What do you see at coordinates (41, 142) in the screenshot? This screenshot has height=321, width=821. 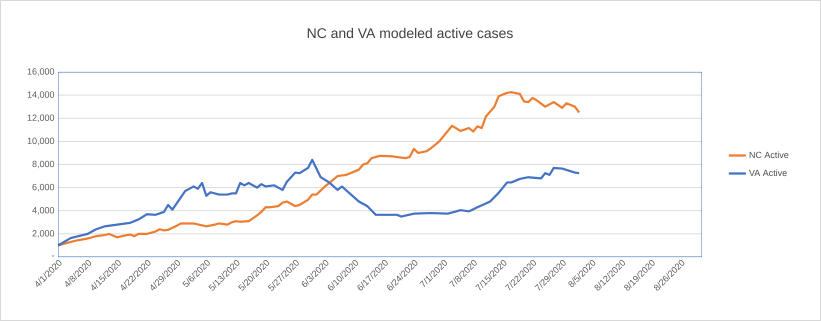 I see `y-tick-label: 10,000` at bounding box center [41, 142].